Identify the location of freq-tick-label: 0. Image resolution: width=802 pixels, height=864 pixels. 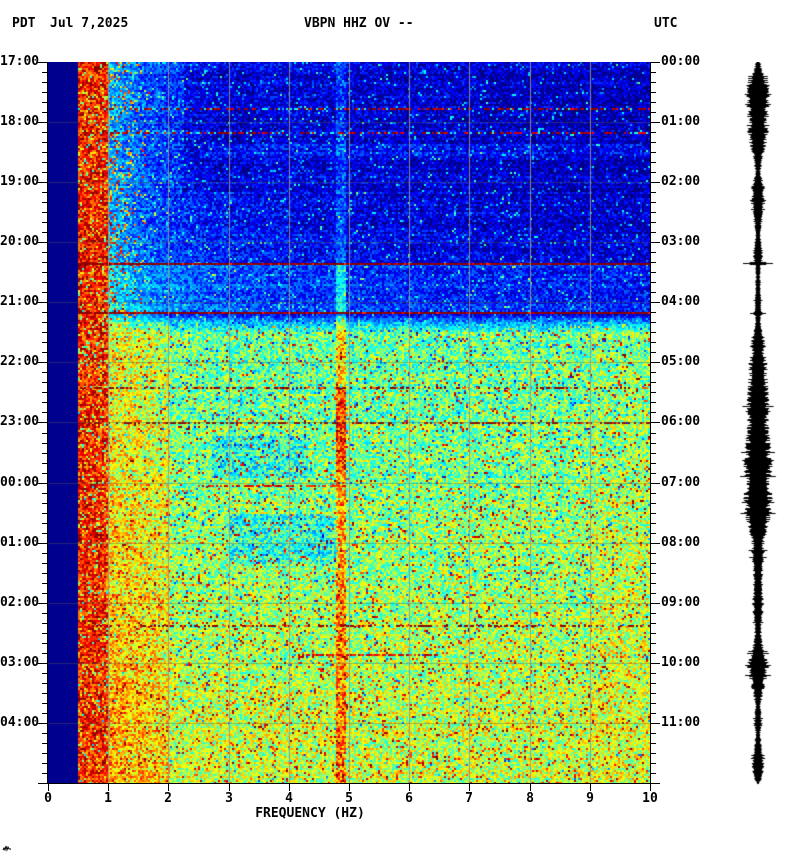
(48, 798).